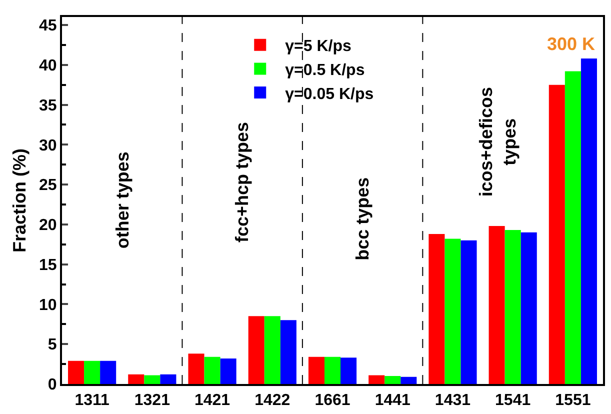  Describe the element at coordinates (48, 225) in the screenshot. I see `y-tick-label: 20` at that location.